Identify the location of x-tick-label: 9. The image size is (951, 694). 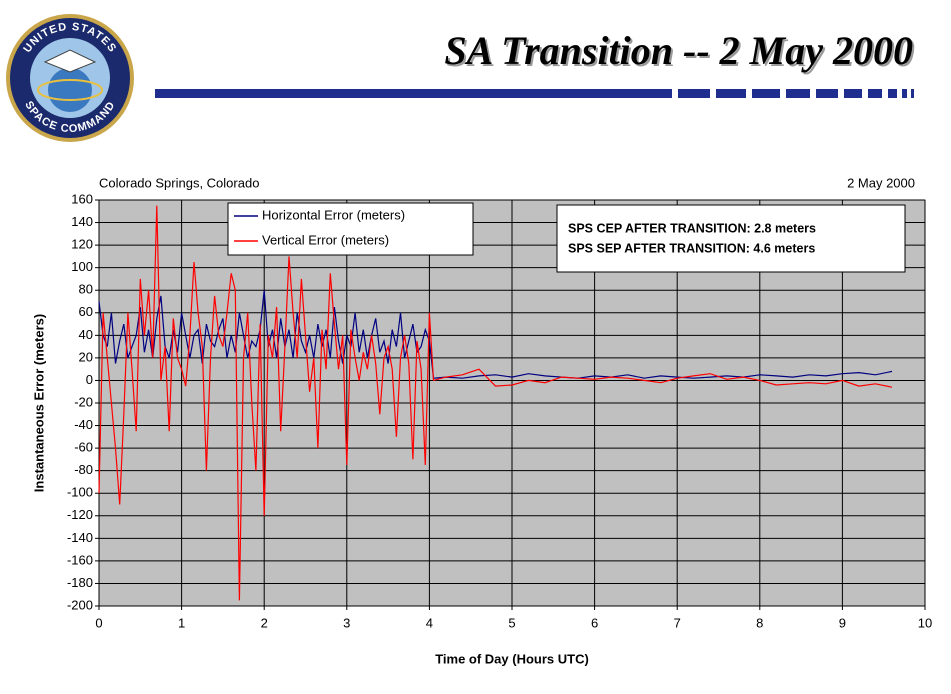
(842, 622).